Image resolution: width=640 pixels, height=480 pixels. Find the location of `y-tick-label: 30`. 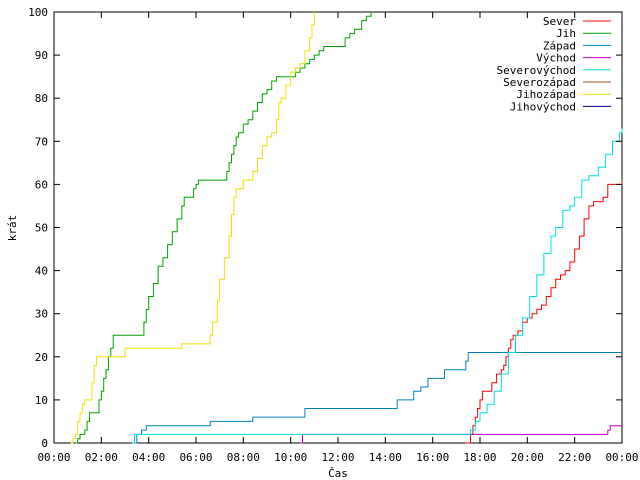

y-tick-label: 30 is located at coordinates (41, 314).